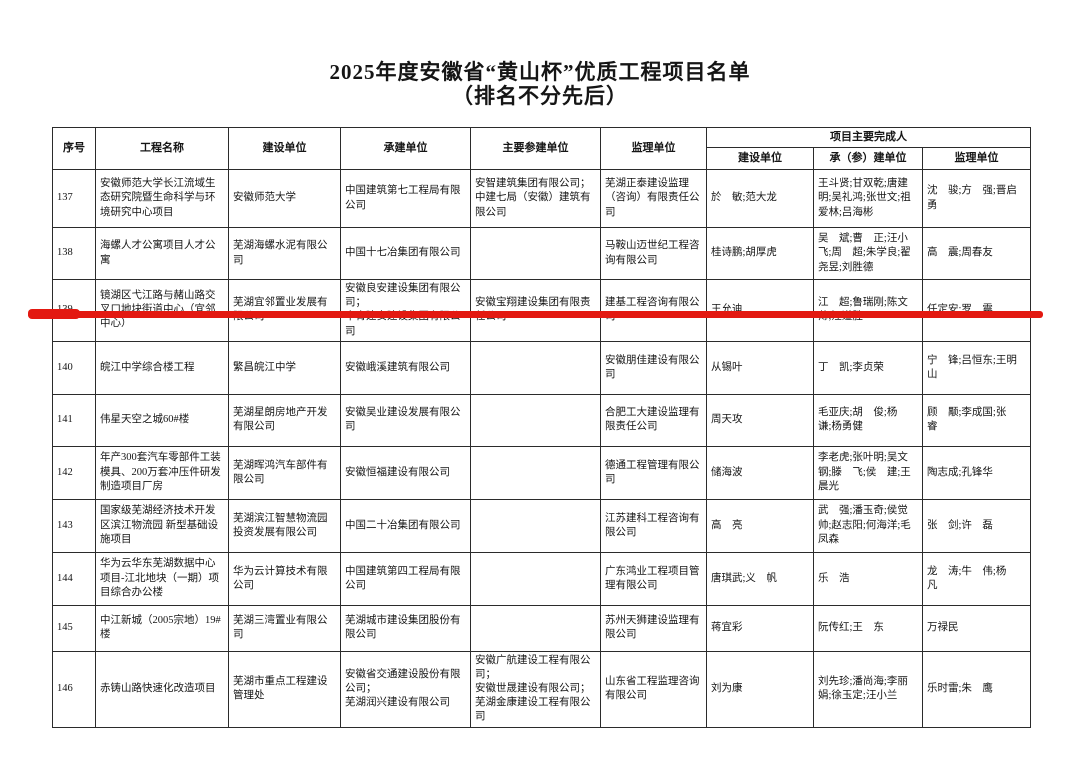 Image resolution: width=1080 pixels, height=764 pixels. Describe the element at coordinates (535, 310) in the screenshot. I see `cell-participants: 安徽宝翔建设集团有限责任公司` at that location.